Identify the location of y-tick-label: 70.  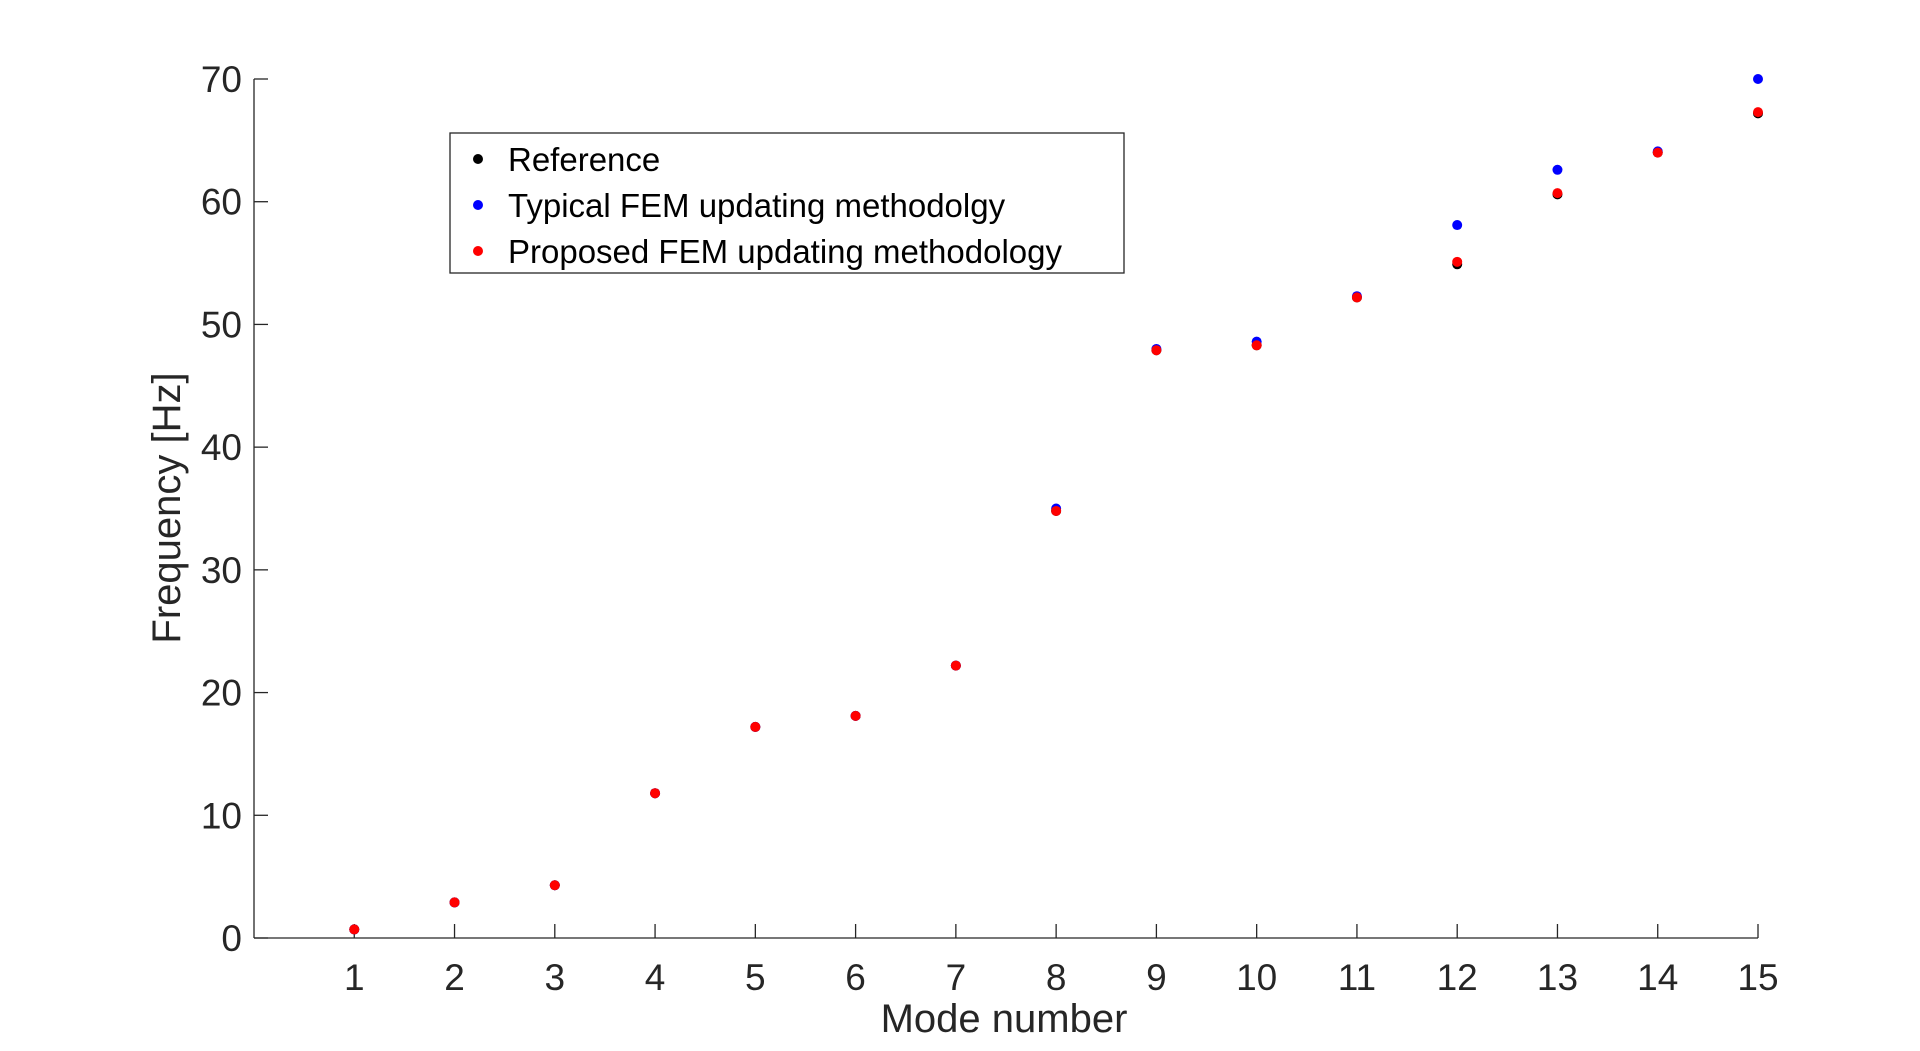
(221, 79).